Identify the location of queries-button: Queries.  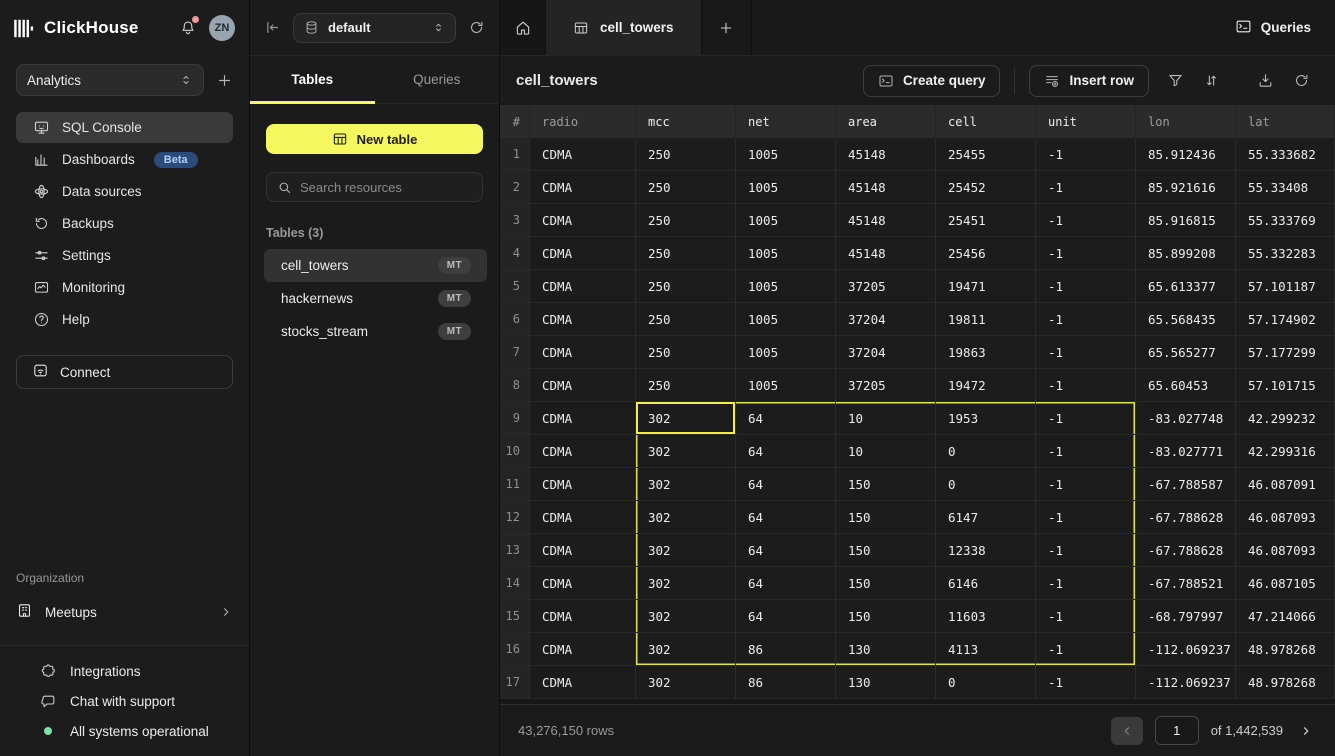
(1273, 27).